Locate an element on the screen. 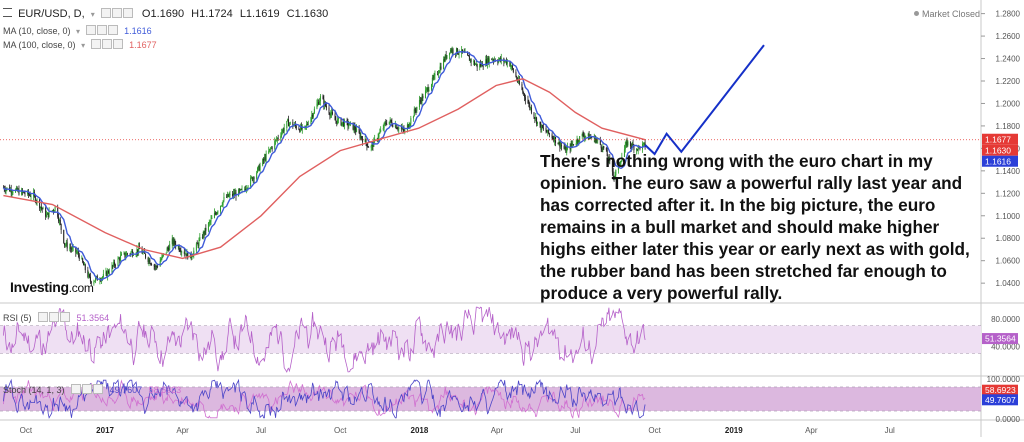 The height and width of the screenshot is (442, 1024). projection-line is located at coordinates (704, 100).